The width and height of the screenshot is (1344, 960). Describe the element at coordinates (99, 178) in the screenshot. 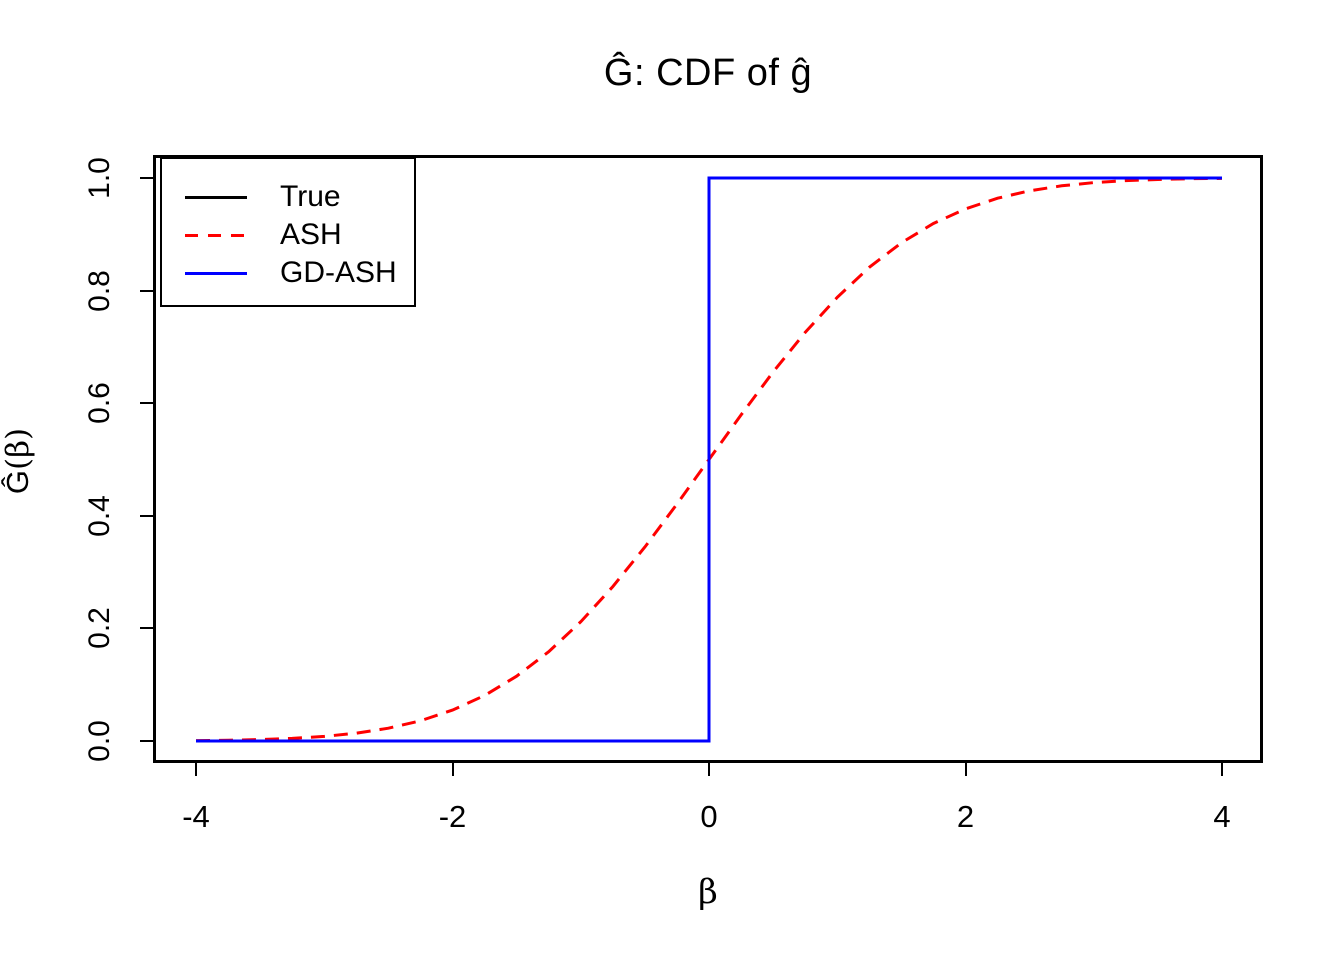

I see `y-tick-label: 1.0` at that location.